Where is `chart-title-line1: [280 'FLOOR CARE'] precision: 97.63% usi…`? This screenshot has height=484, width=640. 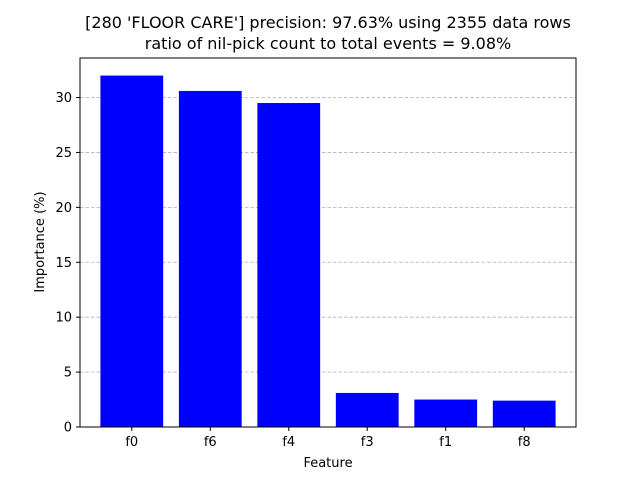 chart-title-line1: [280 'FLOOR CARE'] precision: 97.63% usi… is located at coordinates (328, 22).